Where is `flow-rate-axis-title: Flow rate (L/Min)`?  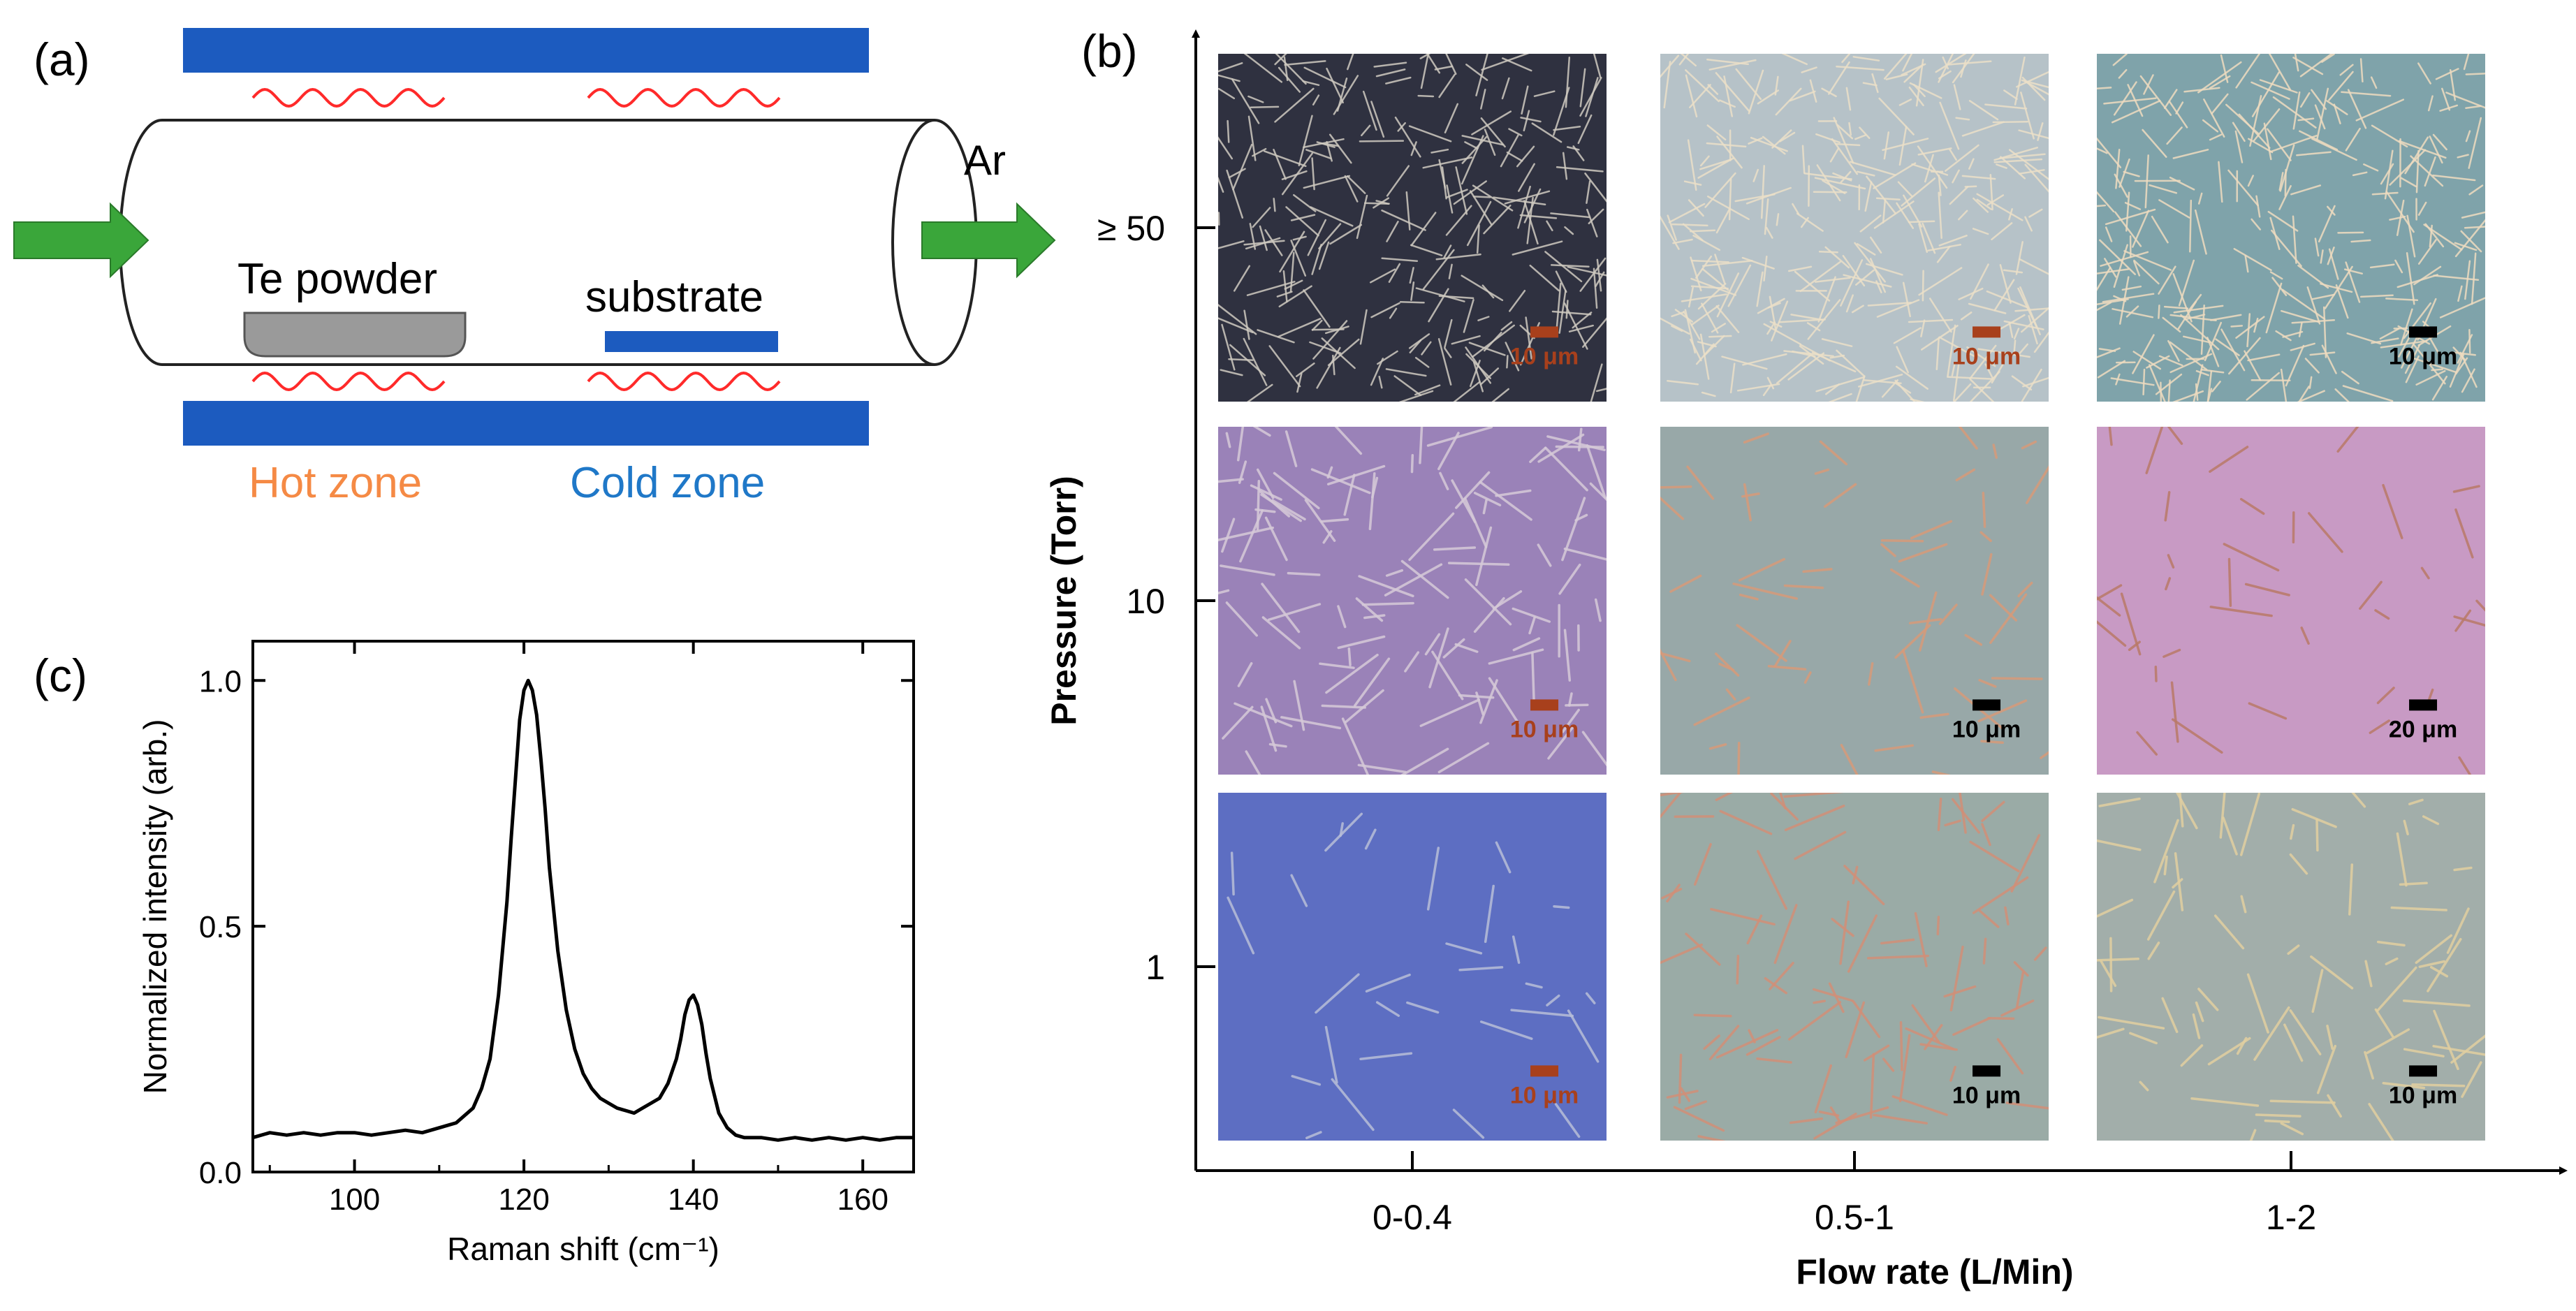 flow-rate-axis-title: Flow rate (L/Min) is located at coordinates (1934, 1271).